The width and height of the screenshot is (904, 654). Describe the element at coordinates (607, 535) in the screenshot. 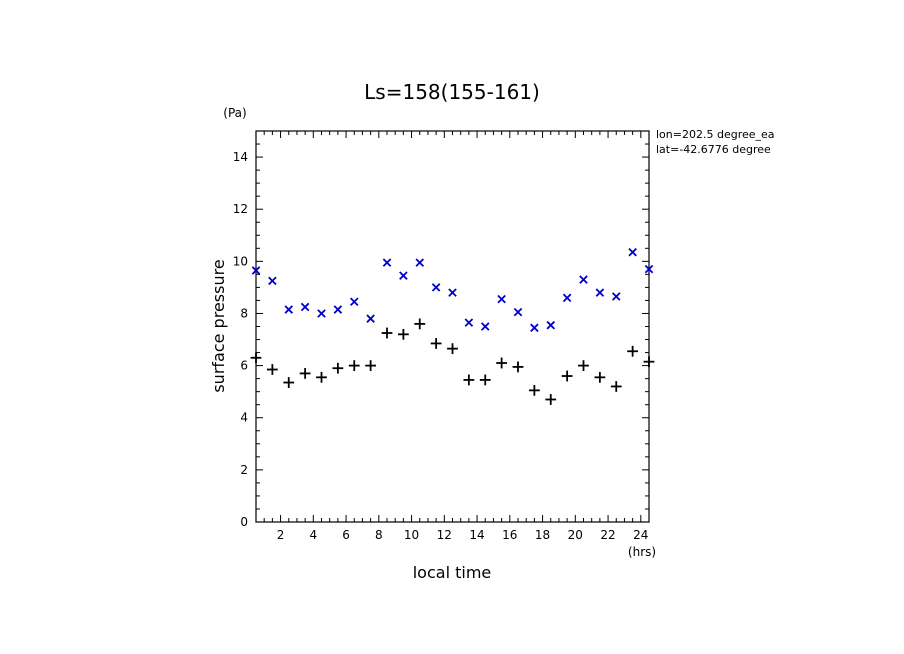

I see `x-tick-label: 22` at that location.